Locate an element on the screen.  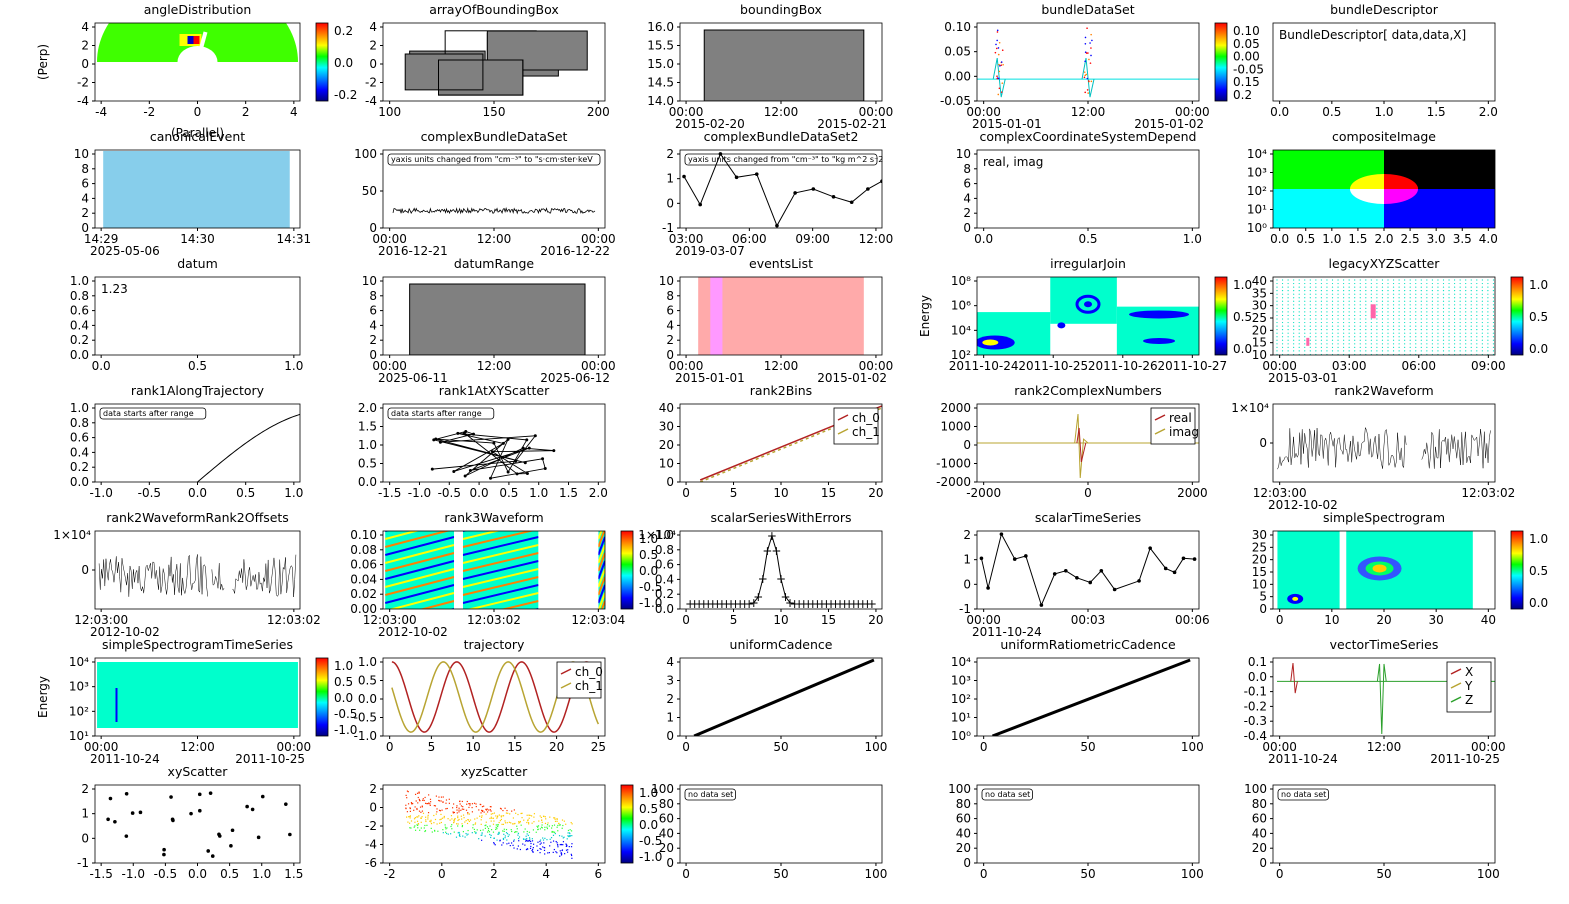
error-marker: + is located at coordinates (736, 604).